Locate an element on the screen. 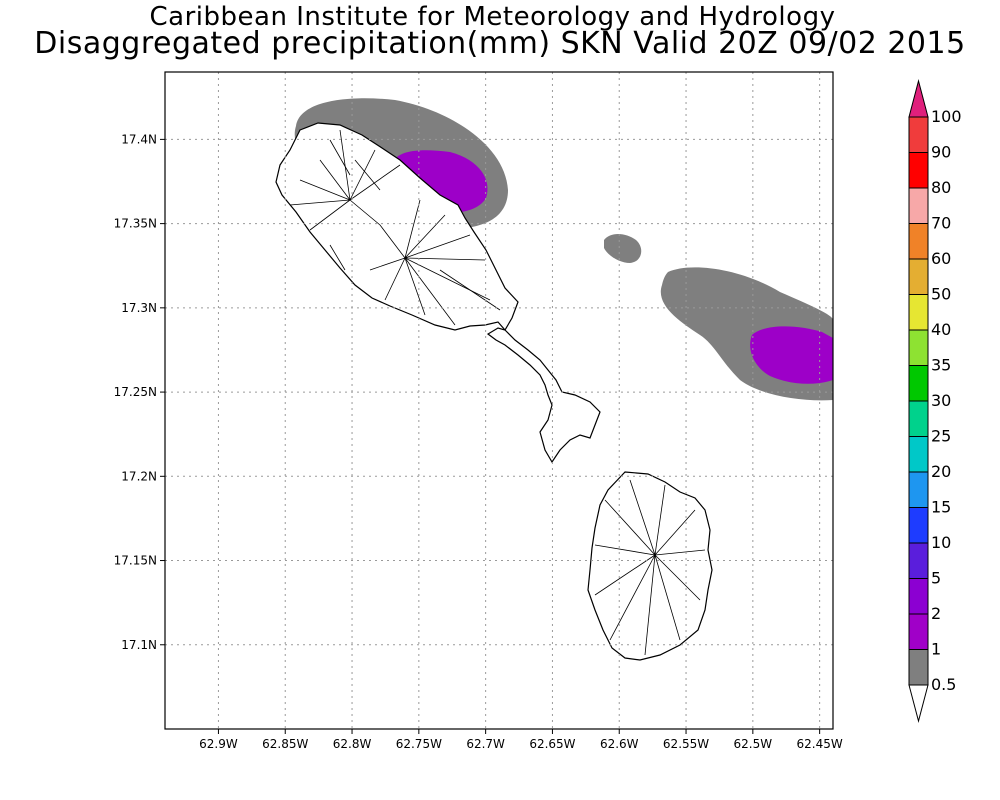  y-tick-label: 17.4N is located at coordinates (139, 139).